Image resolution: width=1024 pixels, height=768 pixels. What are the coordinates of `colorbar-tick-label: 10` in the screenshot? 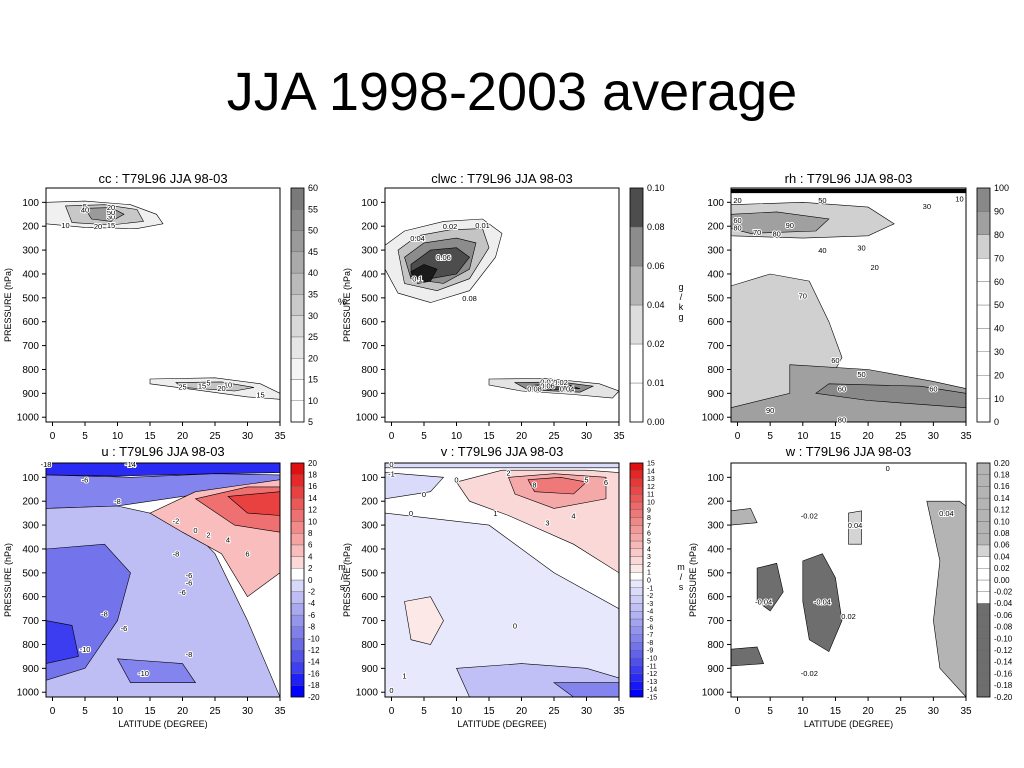 It's located at (312, 521).